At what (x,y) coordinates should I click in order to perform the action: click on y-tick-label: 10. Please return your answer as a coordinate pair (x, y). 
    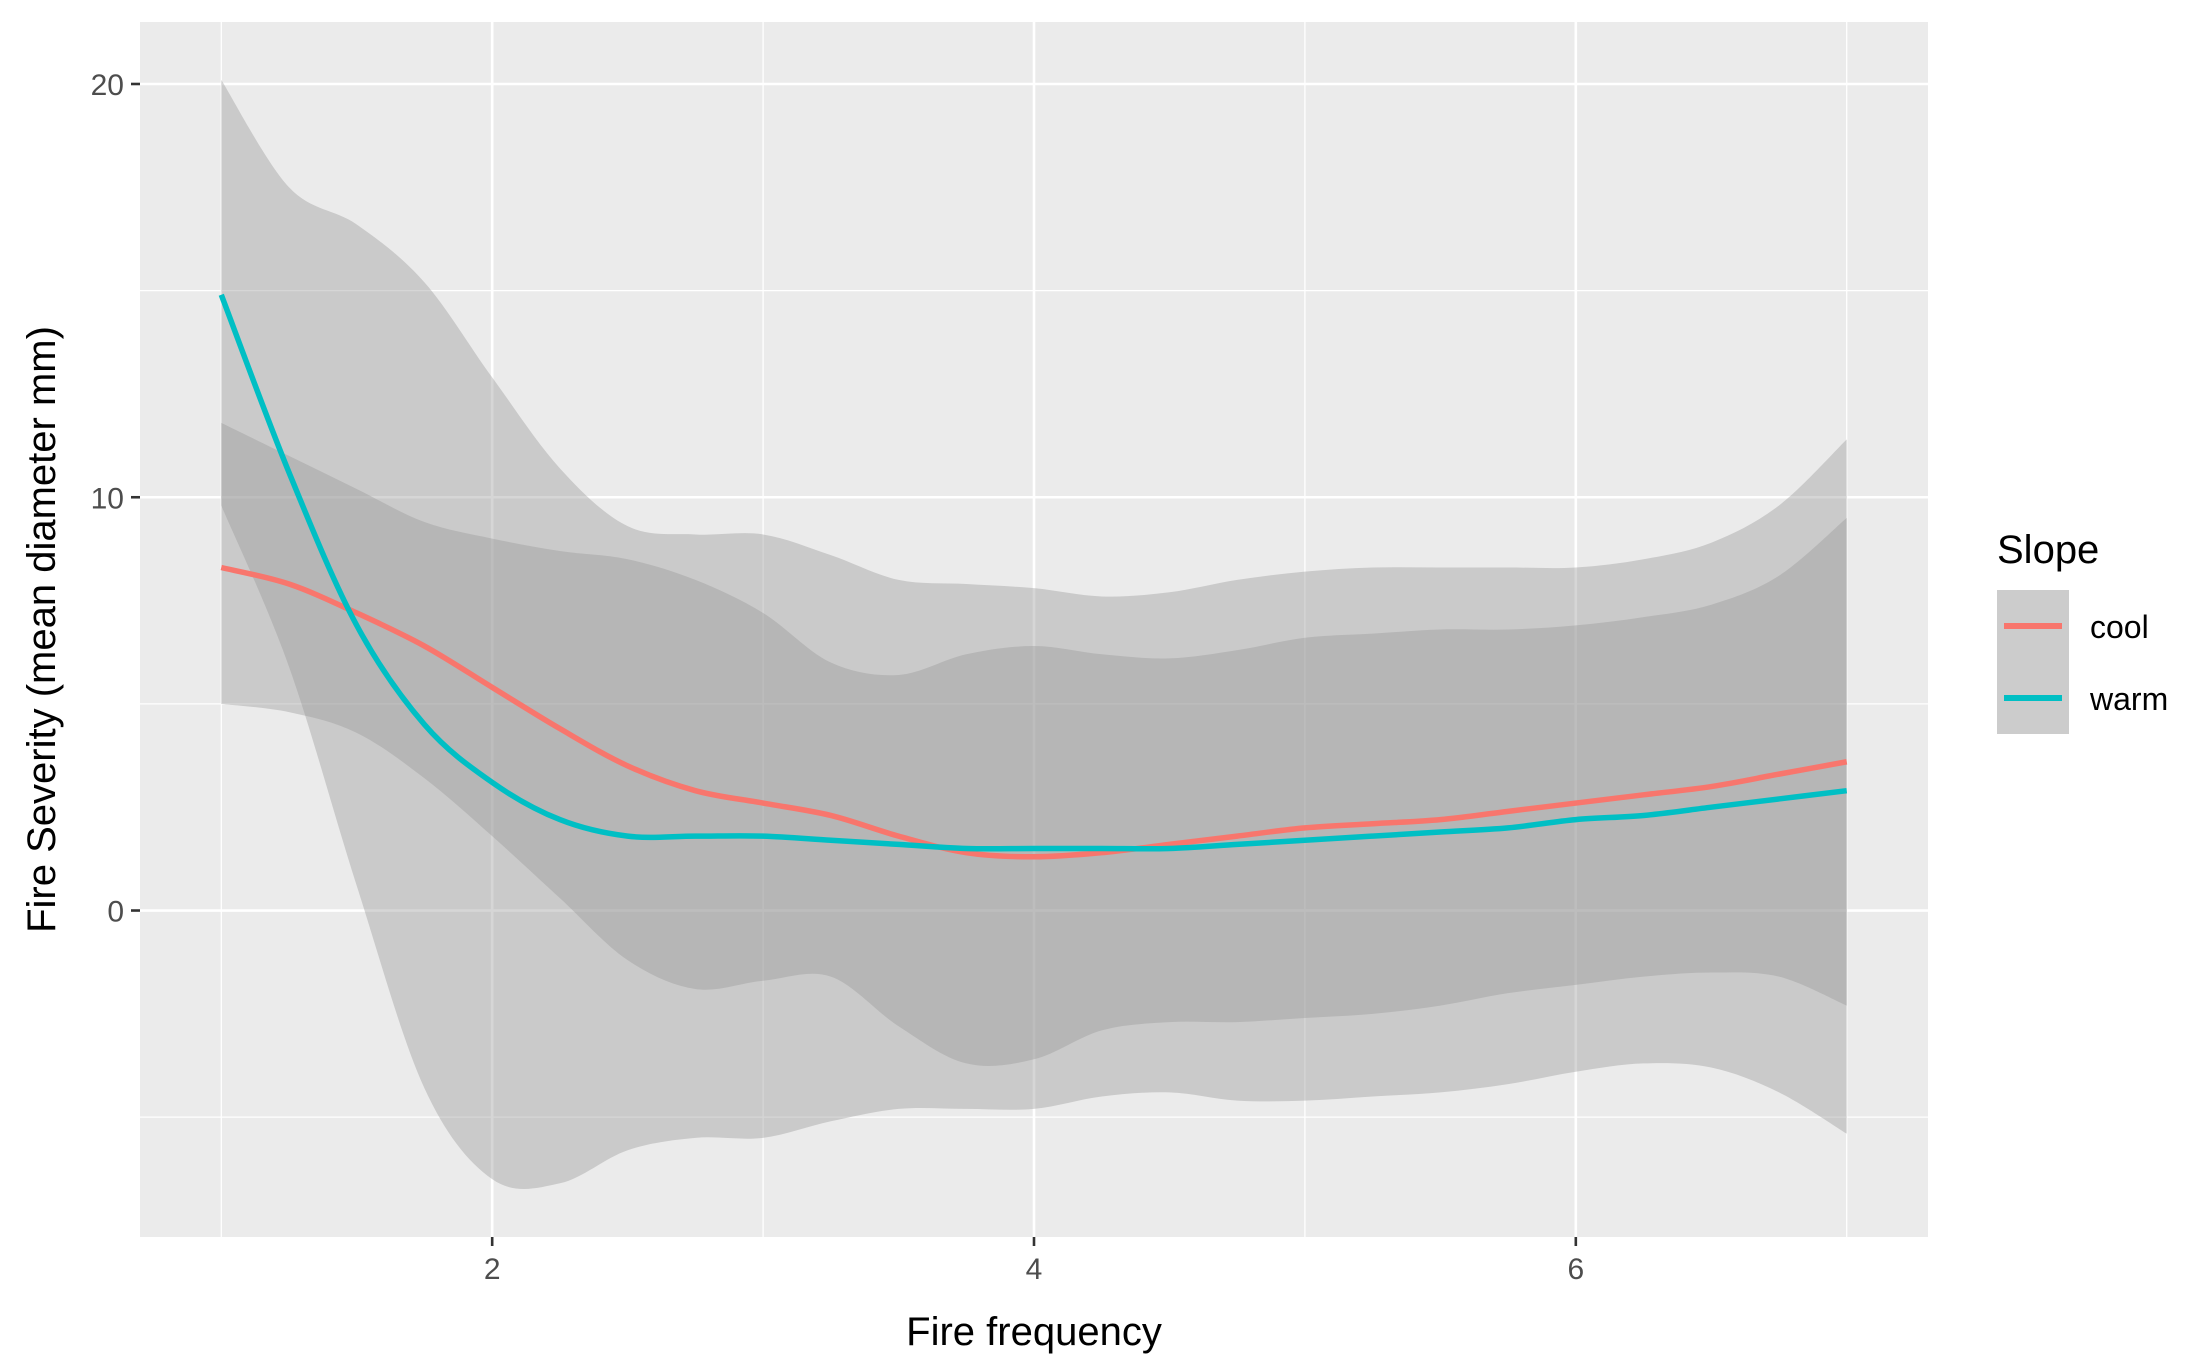
    Looking at the image, I should click on (107, 498).